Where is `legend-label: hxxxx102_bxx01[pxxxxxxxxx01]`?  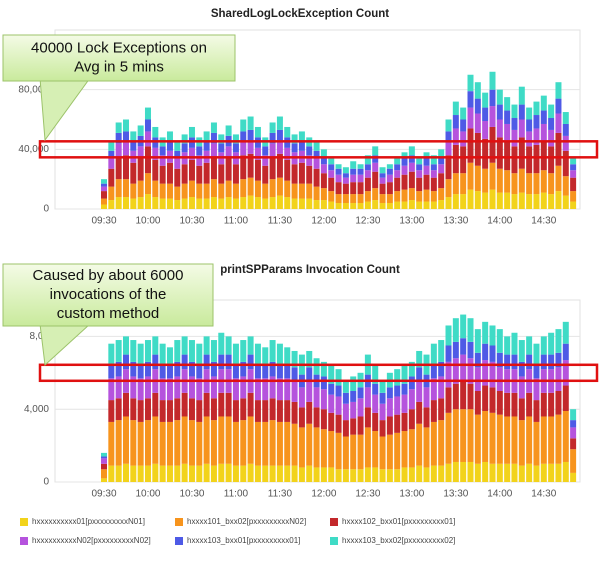 legend-label: hxxxx102_bxx01[pxxxxxxxxx01] is located at coordinates (398, 521).